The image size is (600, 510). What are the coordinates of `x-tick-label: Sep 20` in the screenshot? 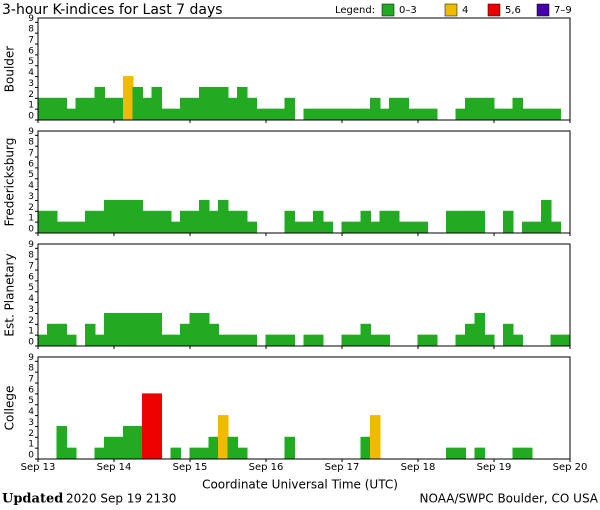 It's located at (570, 467).